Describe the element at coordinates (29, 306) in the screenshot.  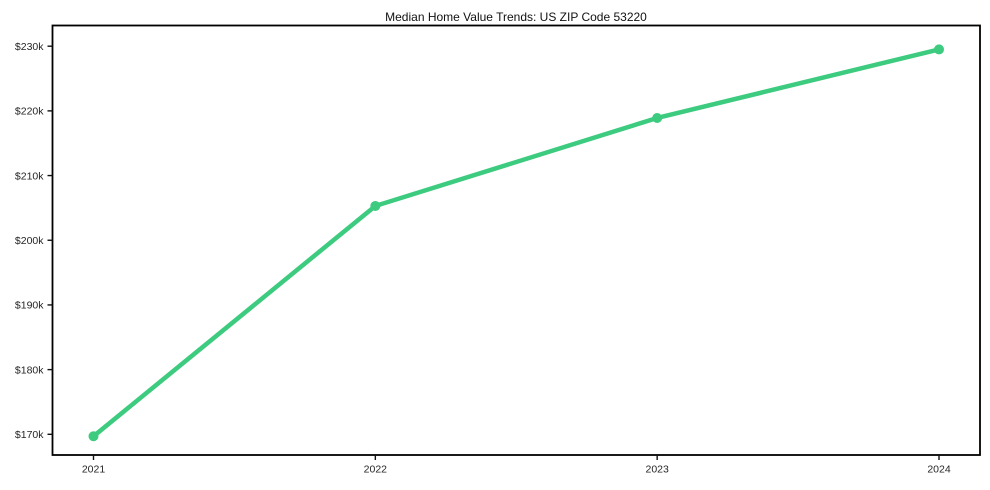
I see `y-tick-label: $190k` at that location.